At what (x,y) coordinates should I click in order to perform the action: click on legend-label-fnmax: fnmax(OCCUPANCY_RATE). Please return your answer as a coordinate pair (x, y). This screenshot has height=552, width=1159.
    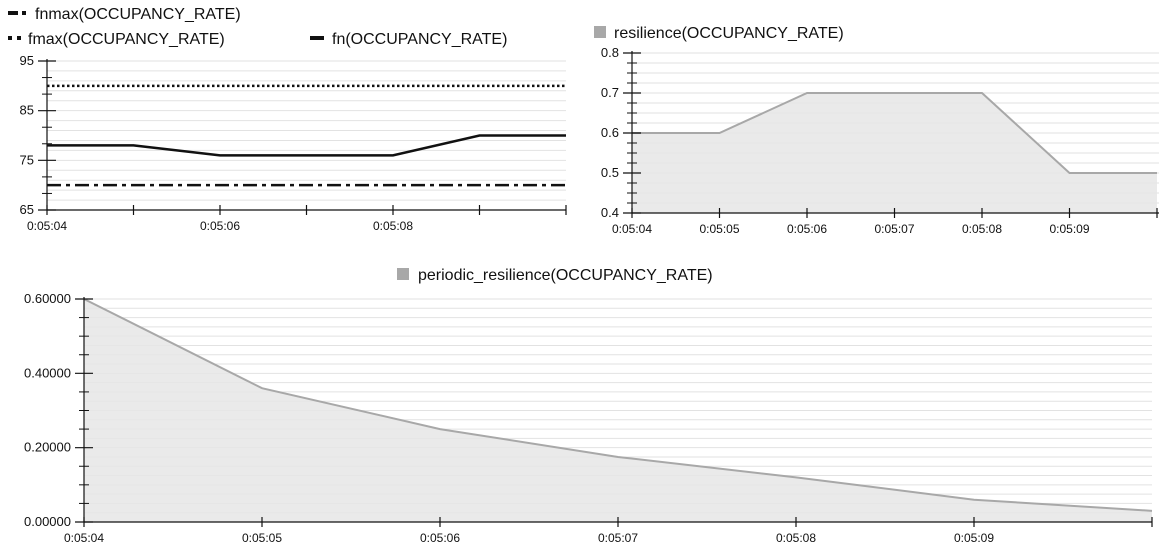
    Looking at the image, I should click on (138, 14).